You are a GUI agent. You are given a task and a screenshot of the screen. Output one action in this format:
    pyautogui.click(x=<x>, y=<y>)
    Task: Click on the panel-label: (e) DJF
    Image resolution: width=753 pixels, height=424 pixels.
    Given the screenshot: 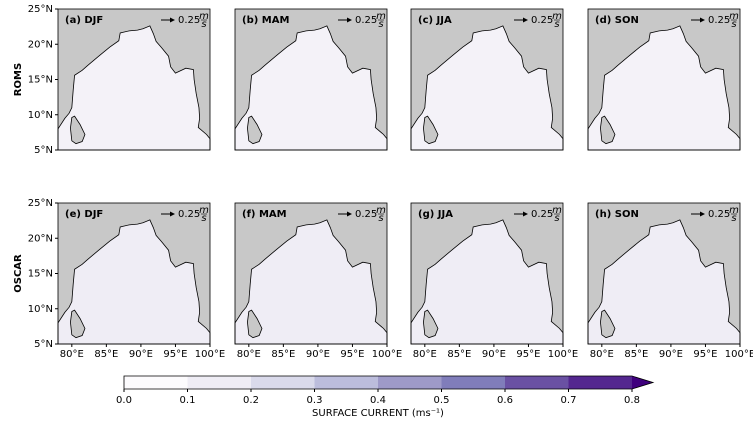 What is the action you would take?
    pyautogui.click(x=84, y=214)
    